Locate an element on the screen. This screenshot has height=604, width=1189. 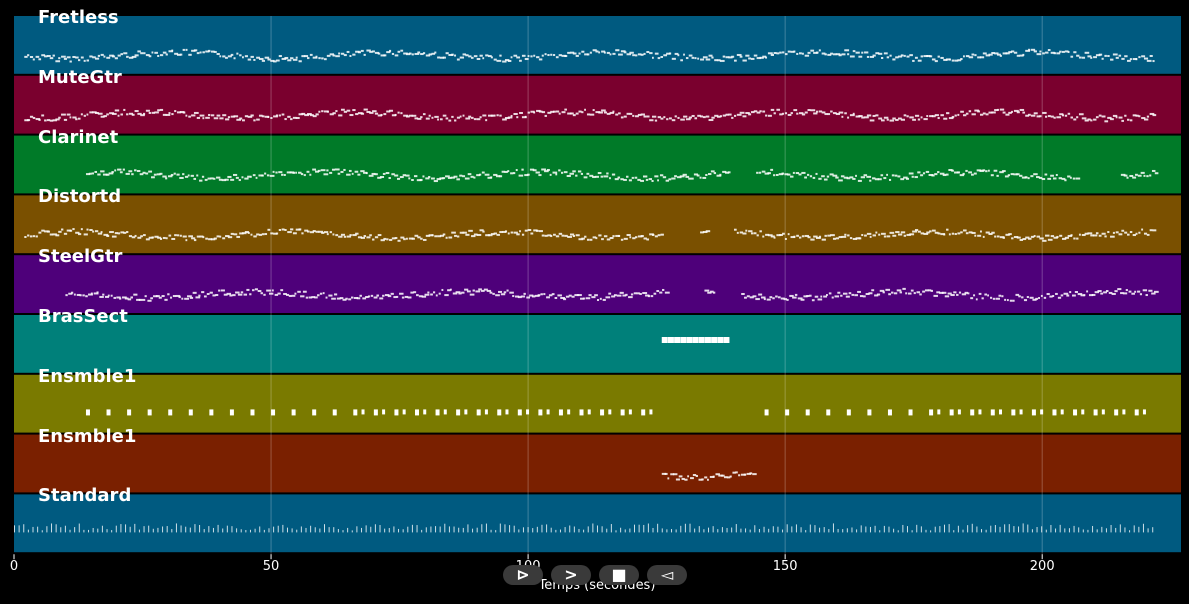
play-button: ⊳ is located at coordinates (523, 575).